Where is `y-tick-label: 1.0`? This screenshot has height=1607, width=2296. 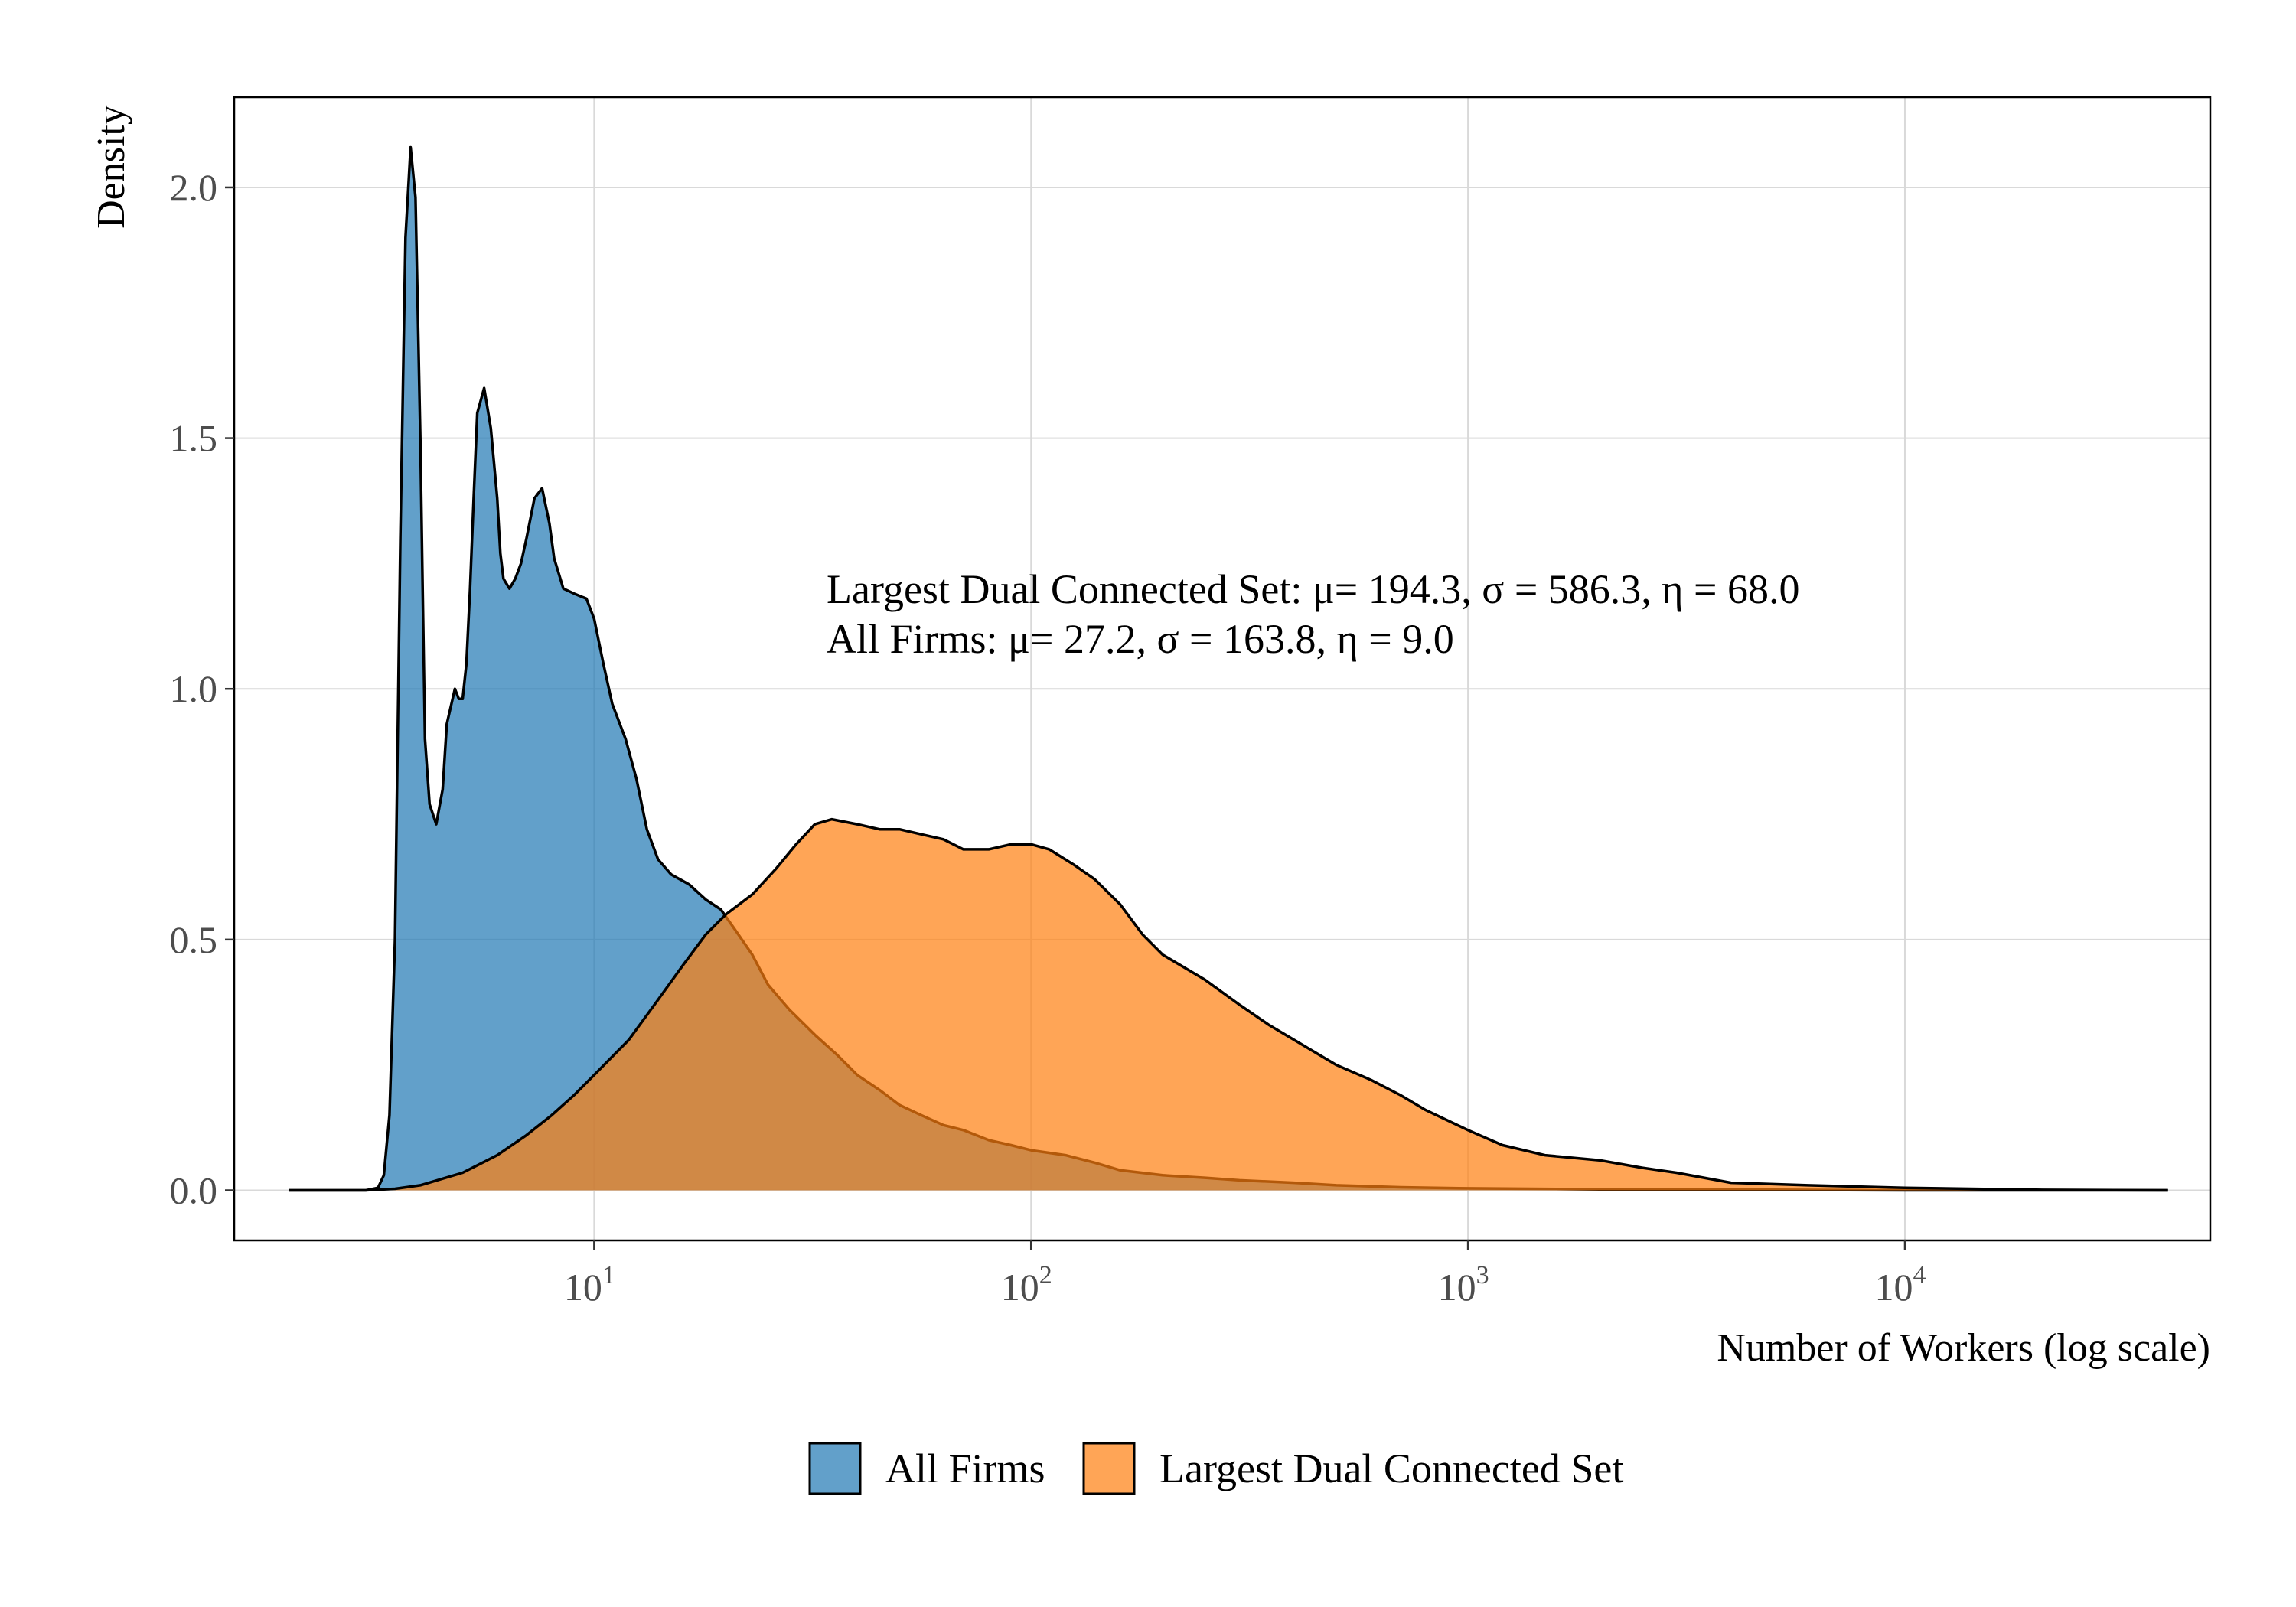 y-tick-label: 1.0 is located at coordinates (194, 688).